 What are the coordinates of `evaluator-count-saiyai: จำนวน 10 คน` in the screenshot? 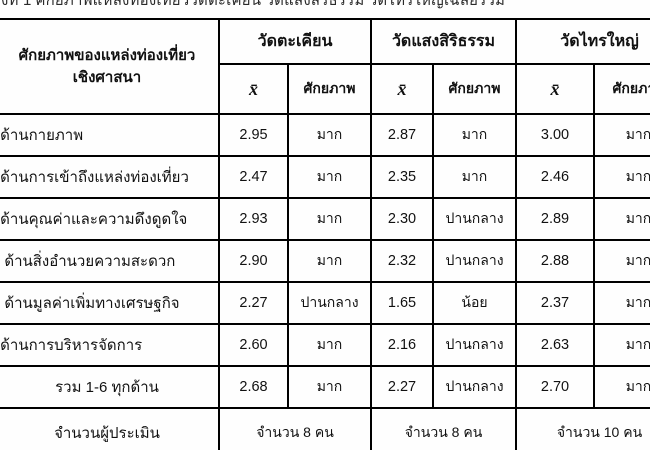 It's located at (582, 428).